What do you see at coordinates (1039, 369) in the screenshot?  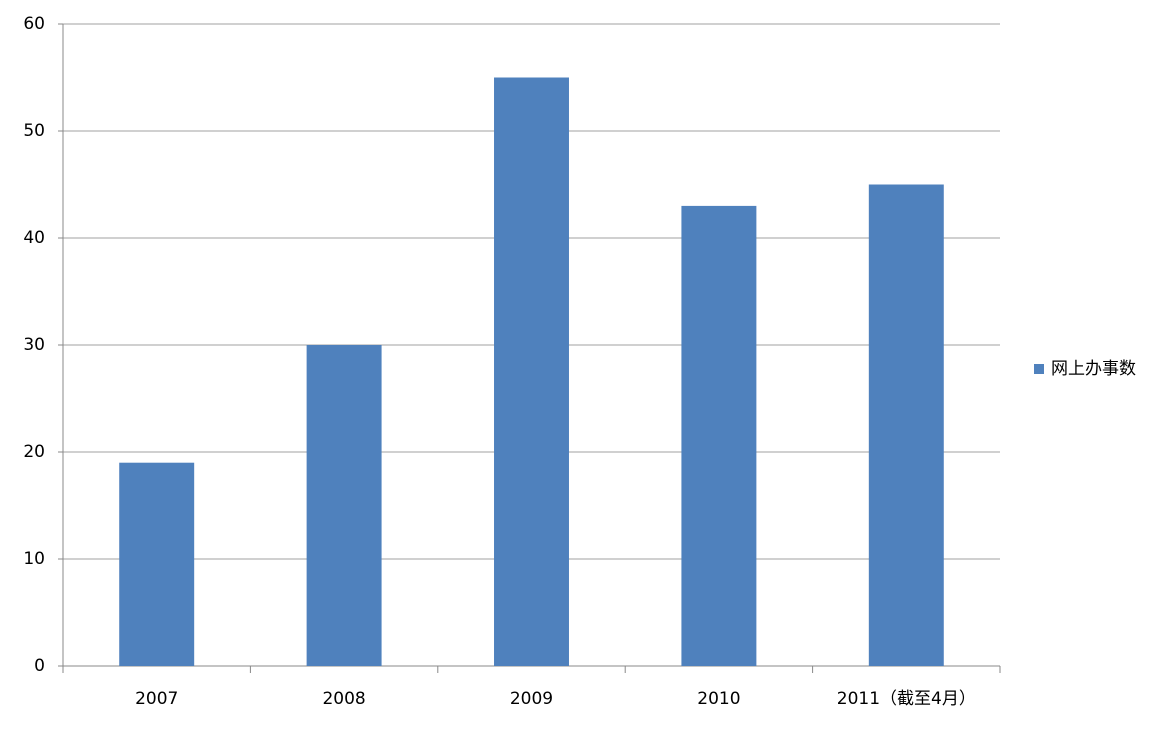 I see `legend-swatch` at bounding box center [1039, 369].